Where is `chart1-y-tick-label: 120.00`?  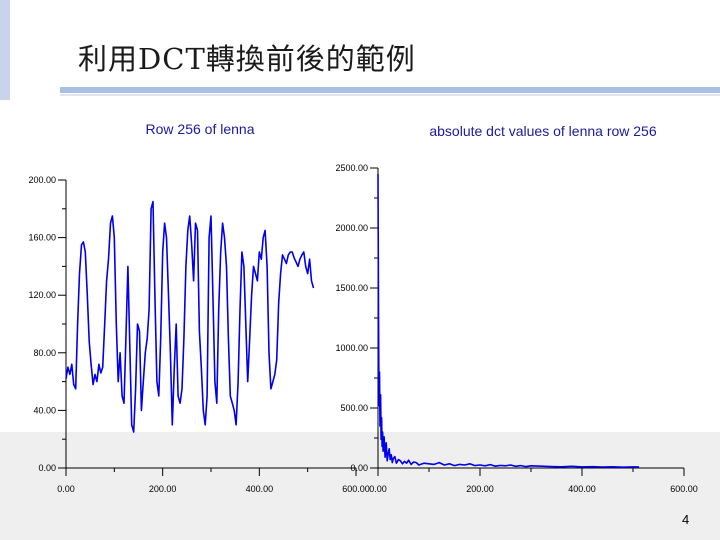
chart1-y-tick-label: 120.00 is located at coordinates (42, 295).